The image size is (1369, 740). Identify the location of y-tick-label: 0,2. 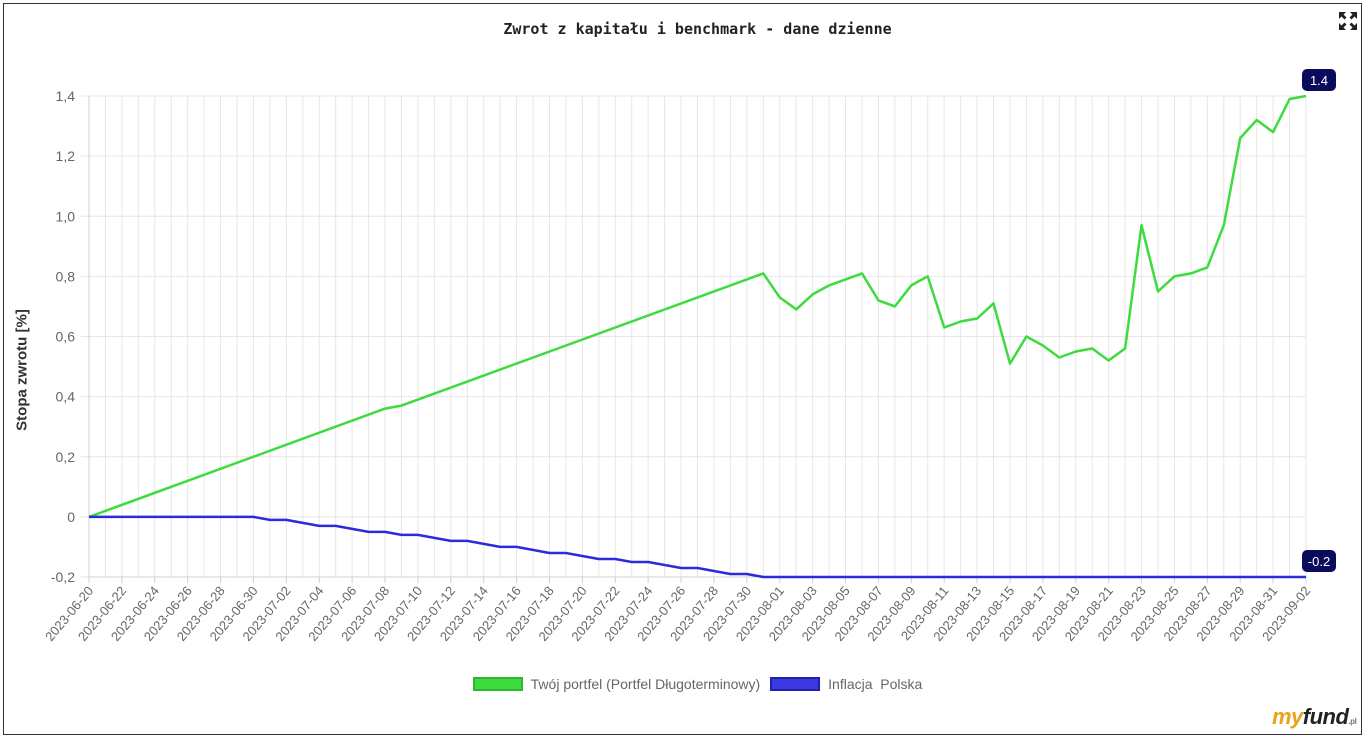
(66, 457).